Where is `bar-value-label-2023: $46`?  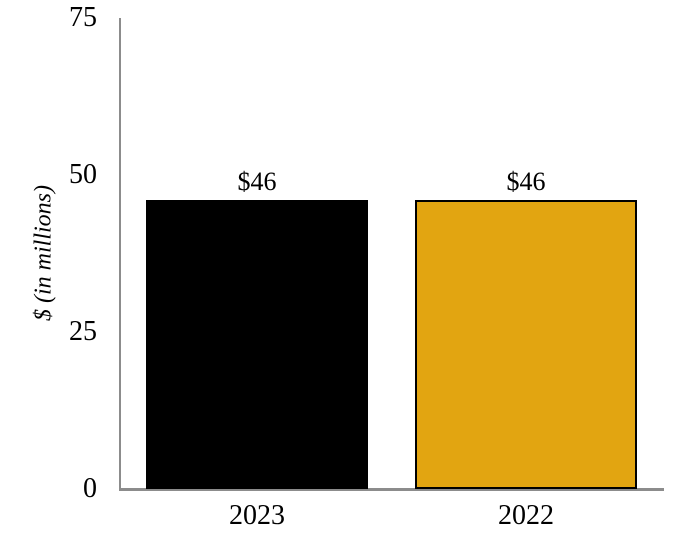 bar-value-label-2023: $46 is located at coordinates (257, 181).